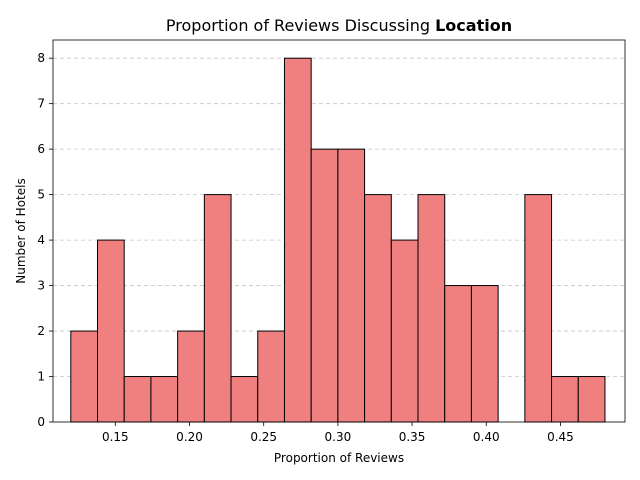 The height and width of the screenshot is (480, 640). I want to click on x-tick-label: 0.40, so click(486, 437).